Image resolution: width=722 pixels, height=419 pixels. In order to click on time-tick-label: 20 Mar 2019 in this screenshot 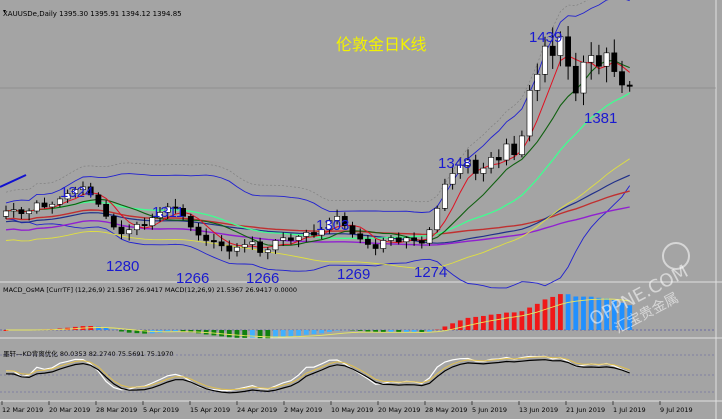, I will do `click(69, 410)`.